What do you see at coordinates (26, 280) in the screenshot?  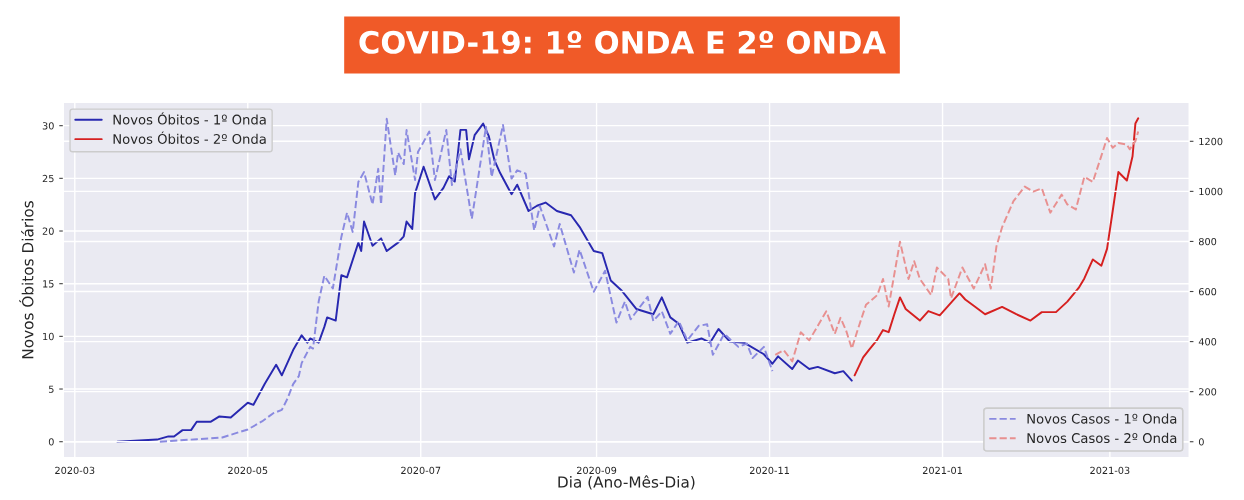 I see `y-axis-title: Novos Óbitos Diários` at bounding box center [26, 280].